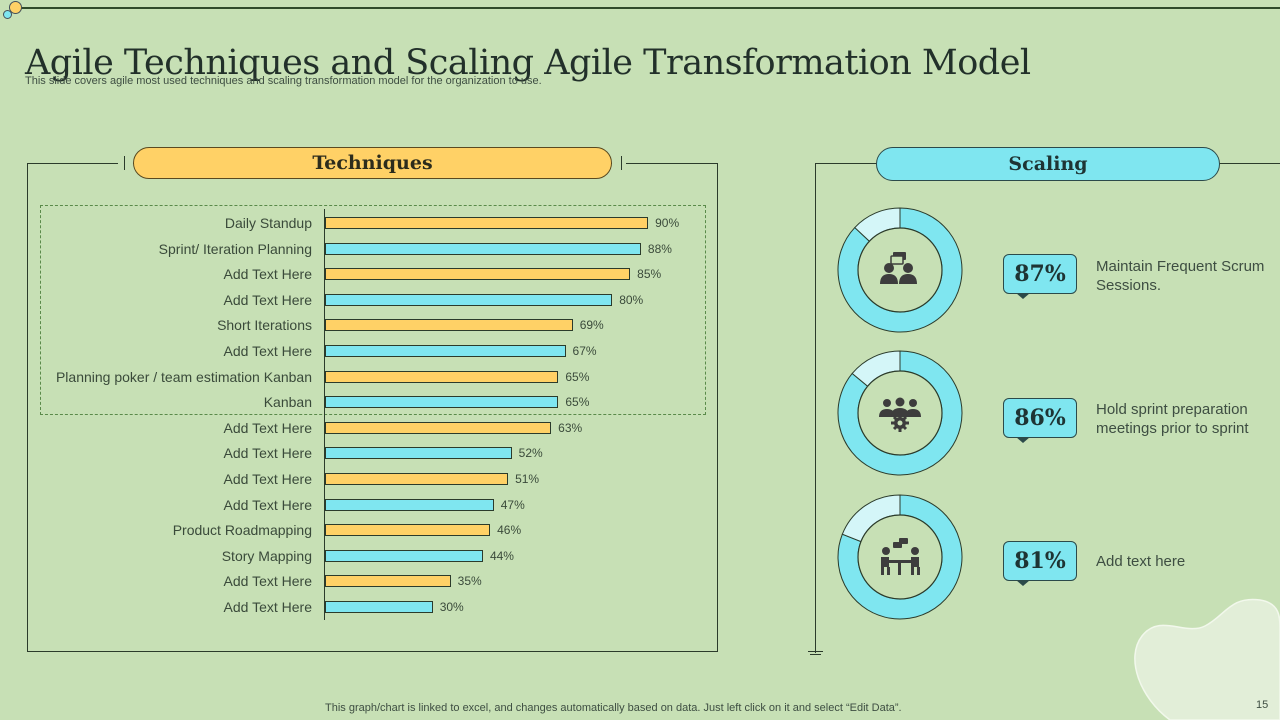 The height and width of the screenshot is (720, 1280). What do you see at coordinates (501, 555) in the screenshot?
I see `bar-value-label: 44%` at bounding box center [501, 555].